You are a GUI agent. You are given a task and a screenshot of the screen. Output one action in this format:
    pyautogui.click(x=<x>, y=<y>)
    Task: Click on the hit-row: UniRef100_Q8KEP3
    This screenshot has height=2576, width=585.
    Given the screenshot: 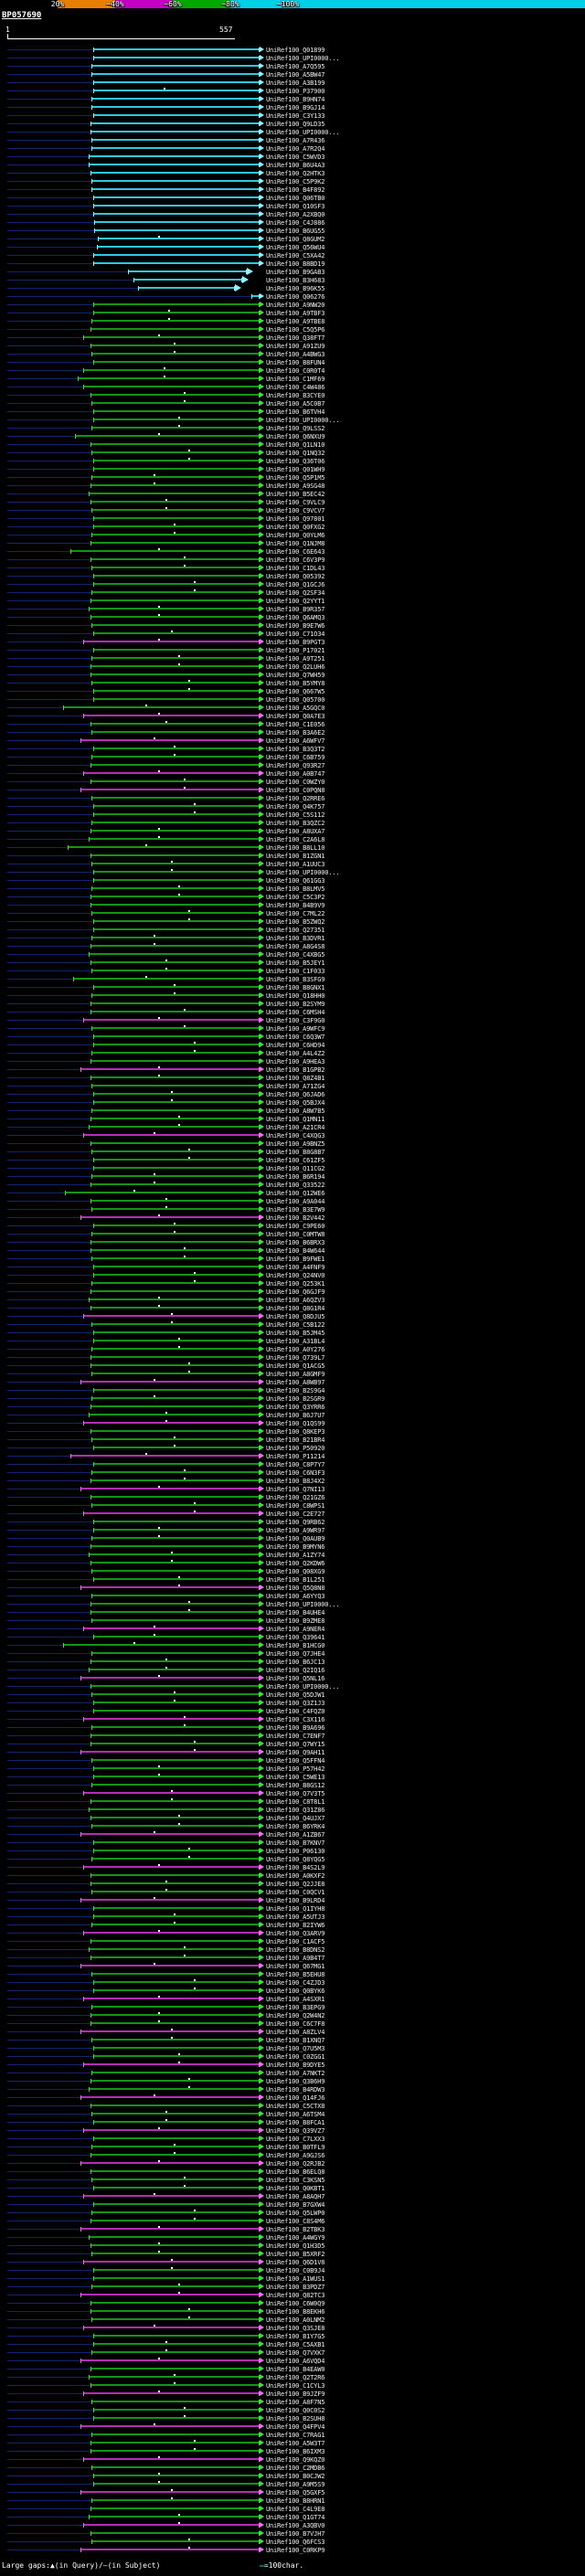 What is the action you would take?
    pyautogui.click(x=293, y=1431)
    